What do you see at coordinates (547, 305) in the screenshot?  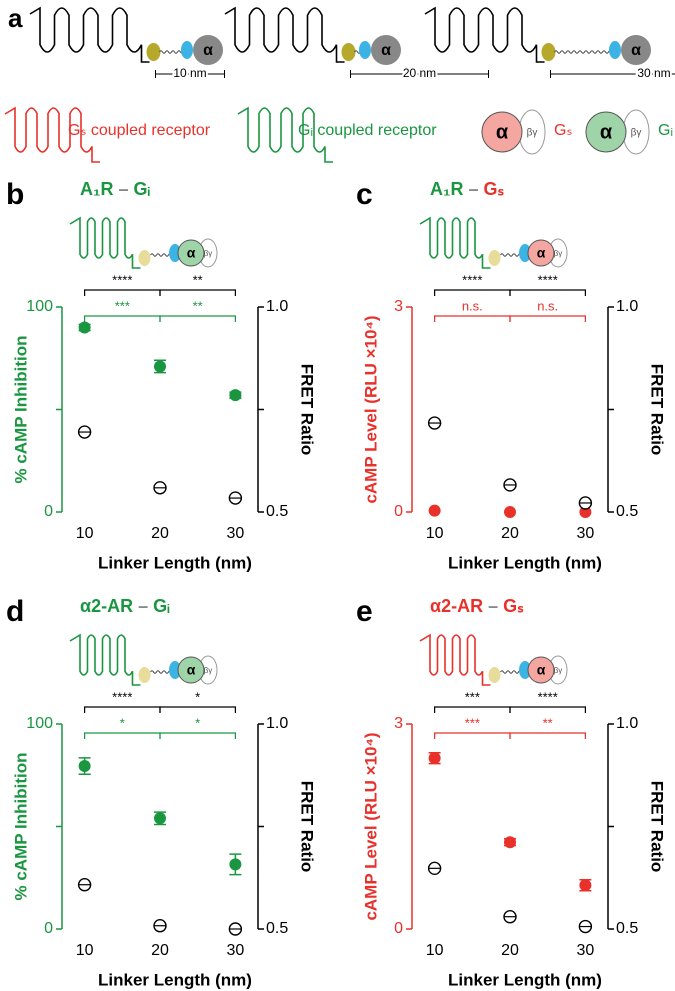 I see `significance: n.s.` at bounding box center [547, 305].